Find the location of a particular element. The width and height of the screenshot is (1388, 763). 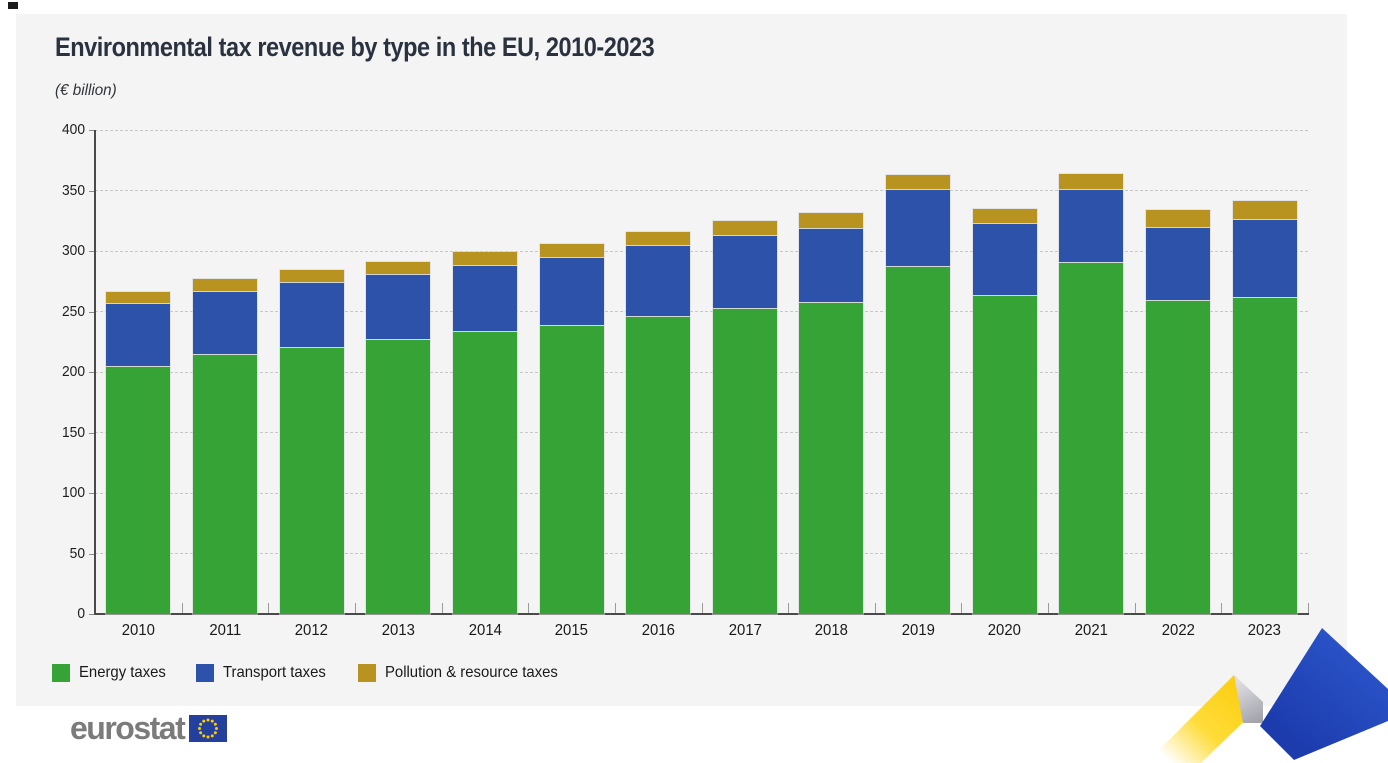

legend-item-3: Pollution & resource taxes is located at coordinates (464, 673).